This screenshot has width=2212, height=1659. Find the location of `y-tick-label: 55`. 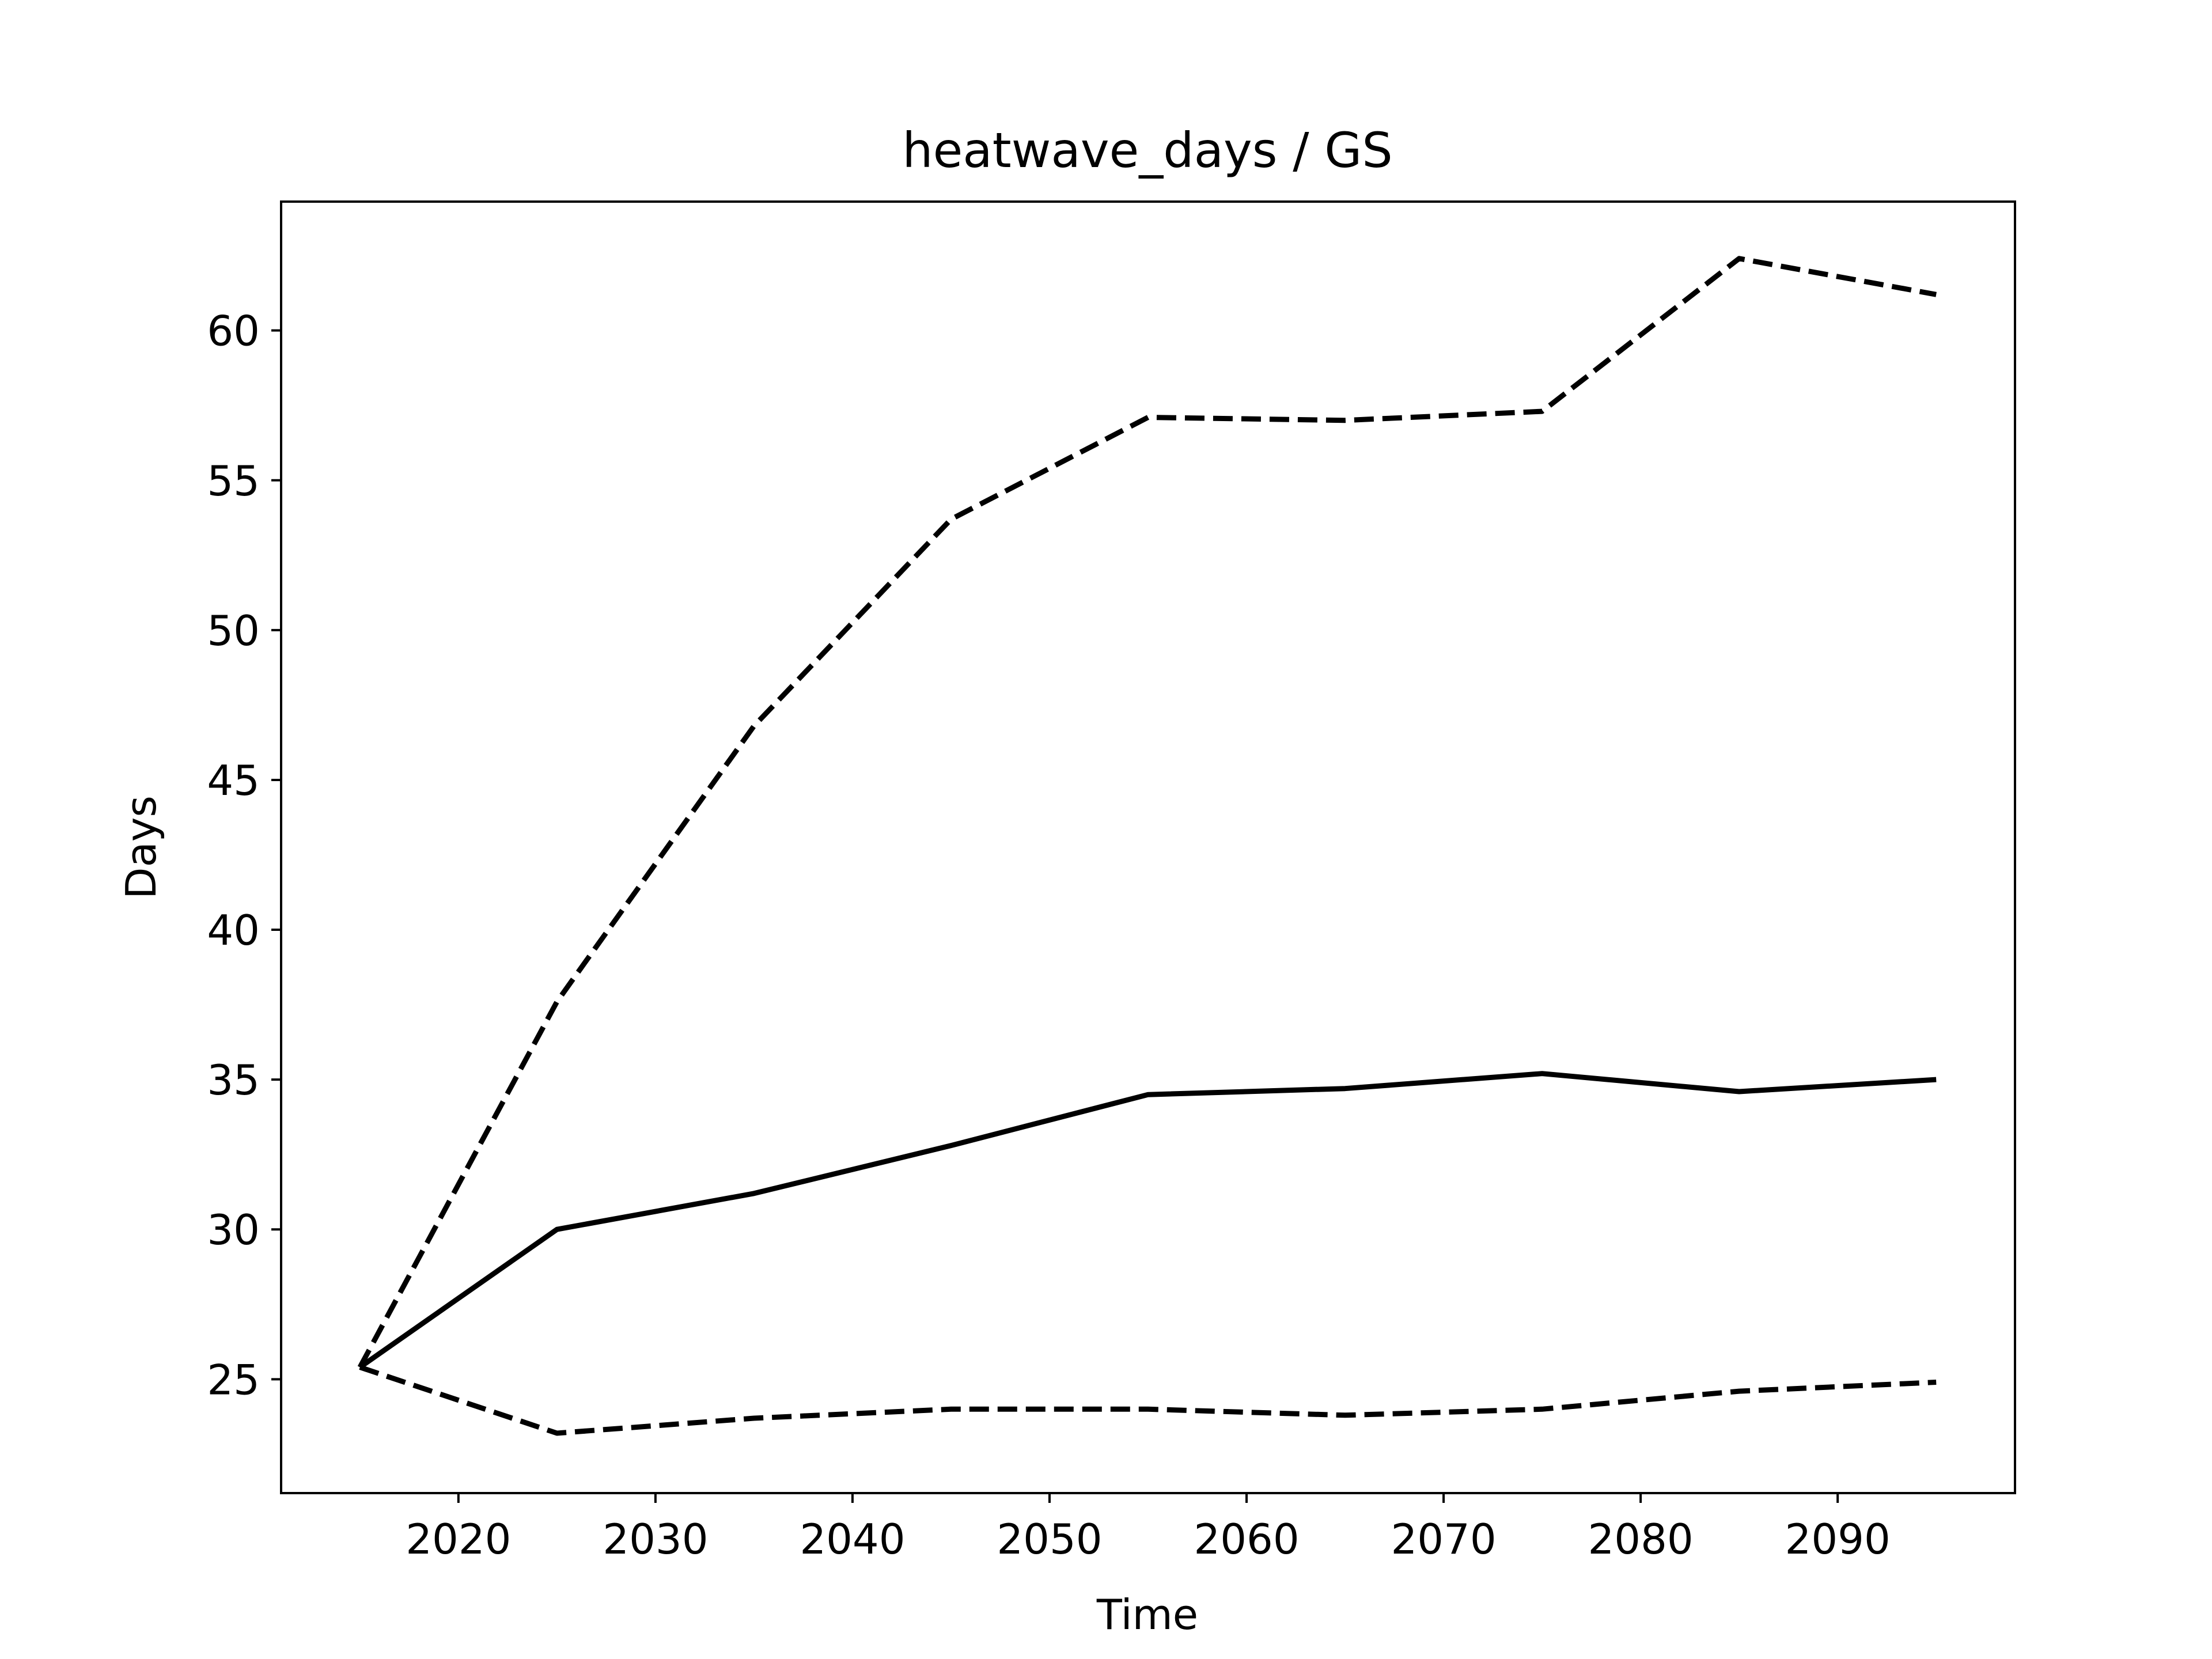

y-tick-label: 55 is located at coordinates (233, 481).